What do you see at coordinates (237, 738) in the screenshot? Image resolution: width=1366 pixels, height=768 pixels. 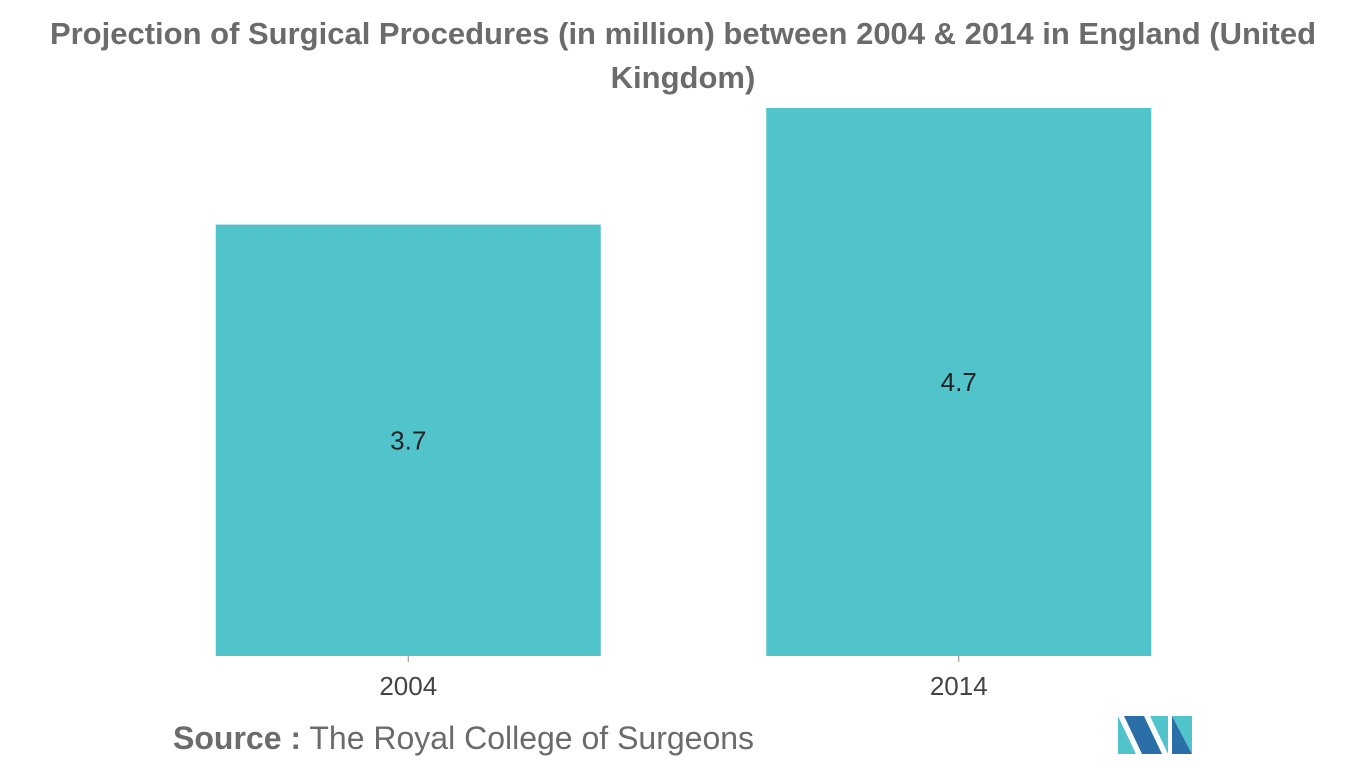 I see `source-label: Source :` at bounding box center [237, 738].